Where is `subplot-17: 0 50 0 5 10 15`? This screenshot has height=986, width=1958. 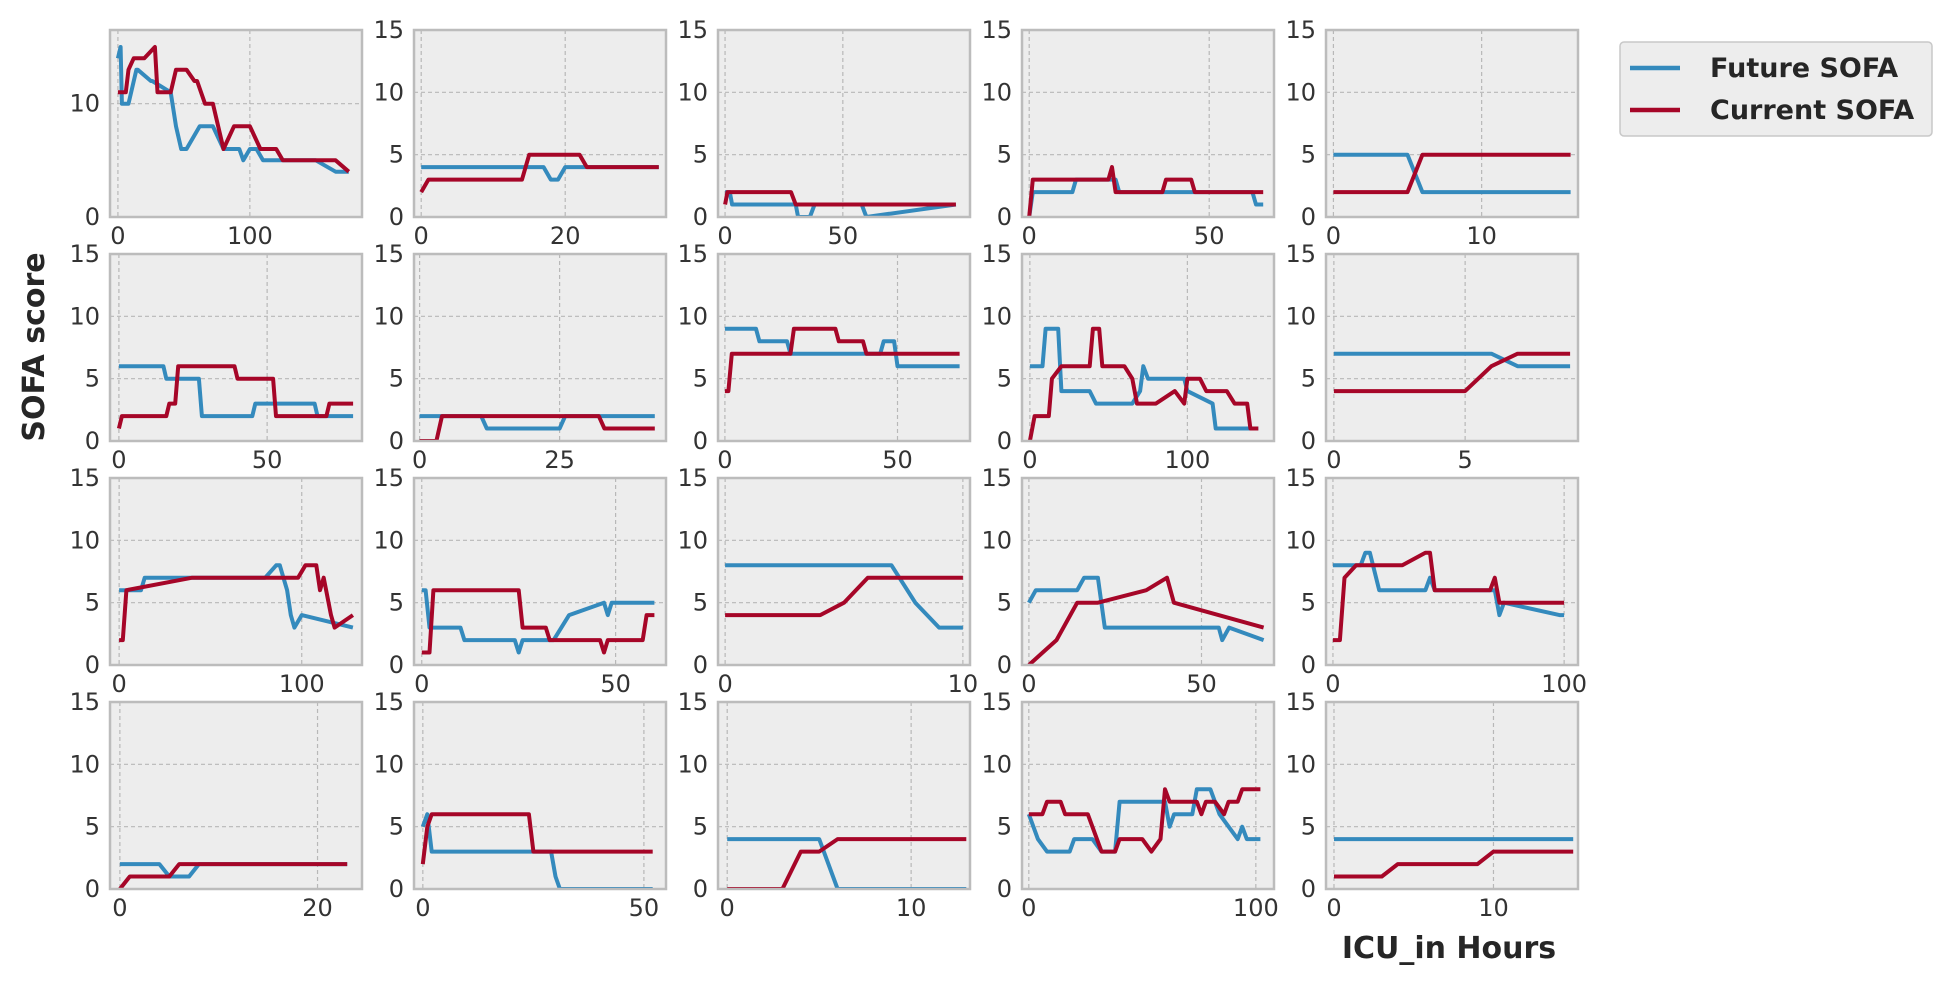
subplot-17: 0 50 0 5 10 15 is located at coordinates (520, 805).